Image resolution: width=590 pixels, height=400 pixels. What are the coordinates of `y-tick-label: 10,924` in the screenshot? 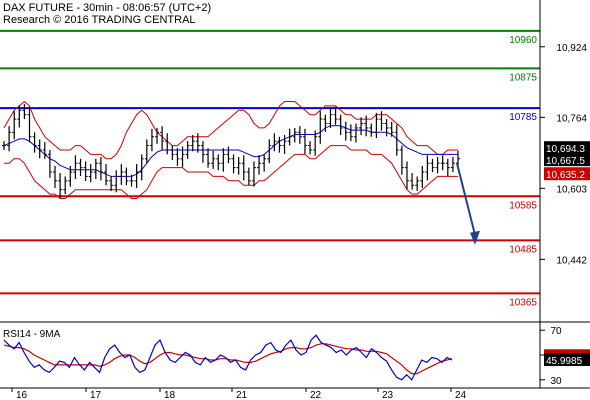 It's located at (571, 48).